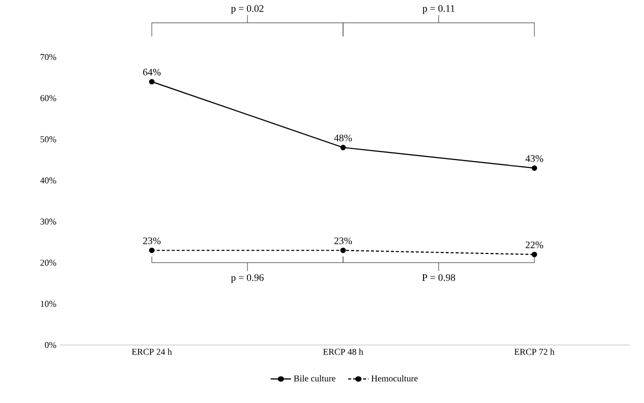 The image size is (644, 403). What do you see at coordinates (48, 180) in the screenshot?
I see `y-tick-label: 40%` at bounding box center [48, 180].